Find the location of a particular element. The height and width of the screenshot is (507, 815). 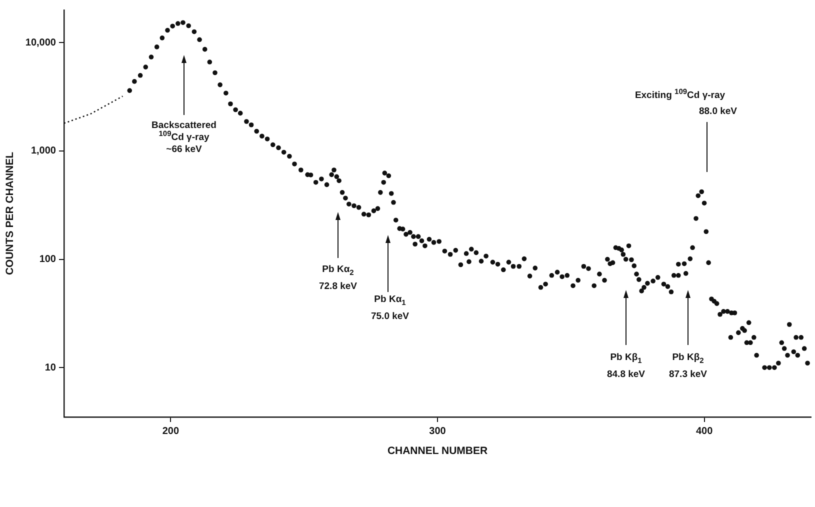

x-axis-title: CHANNEL NUMBER is located at coordinates (437, 451).